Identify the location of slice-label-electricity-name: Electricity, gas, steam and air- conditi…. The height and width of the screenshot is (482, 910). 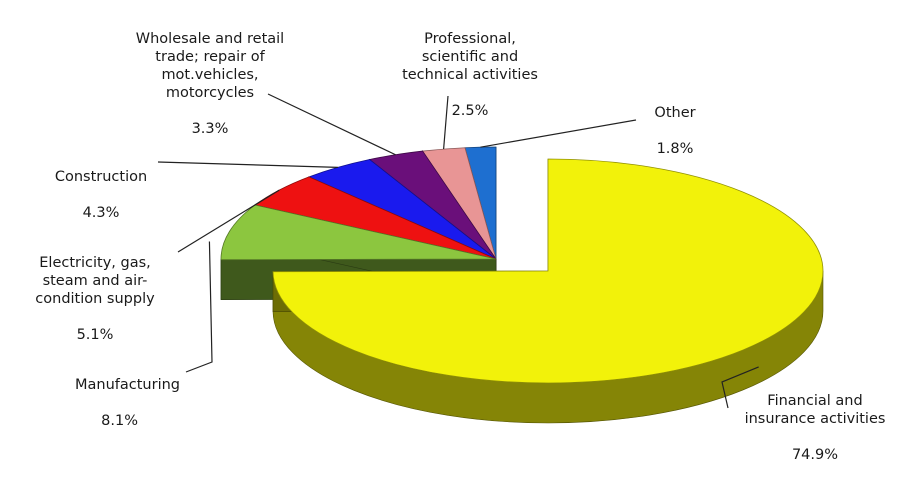
(95, 281).